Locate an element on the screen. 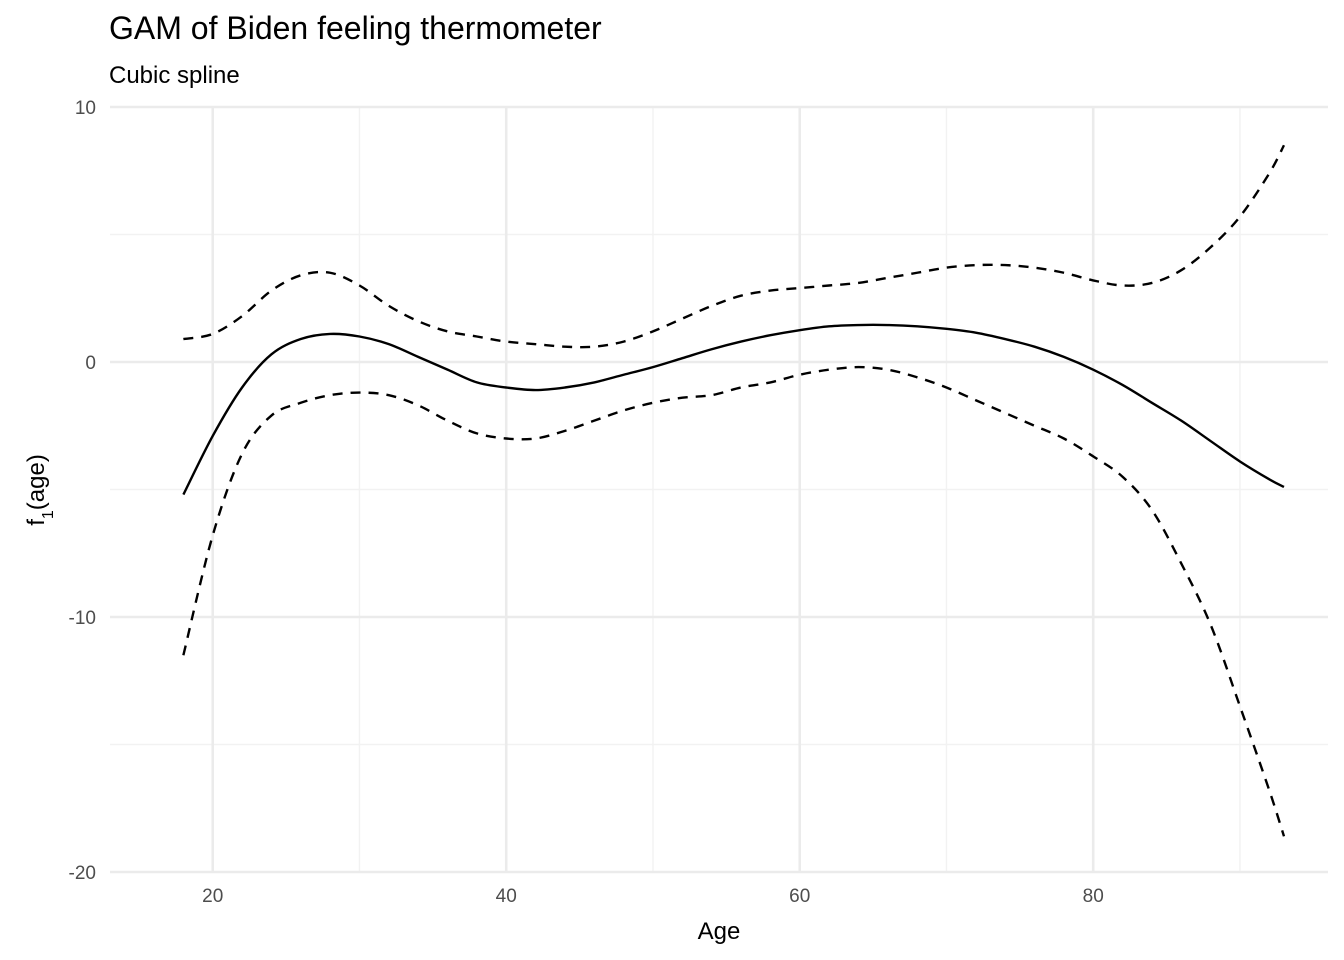 The width and height of the screenshot is (1344, 960). y-axis-title-rest: (age) is located at coordinates (36, 482).